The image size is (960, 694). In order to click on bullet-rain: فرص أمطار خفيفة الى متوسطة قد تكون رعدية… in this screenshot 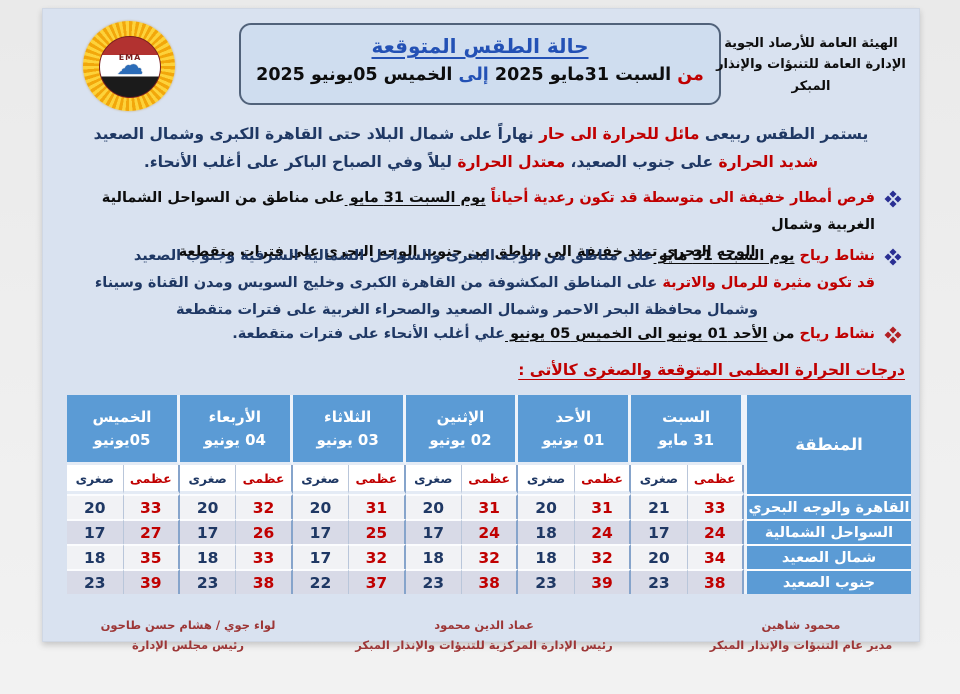, I will do `click(481, 225)`.